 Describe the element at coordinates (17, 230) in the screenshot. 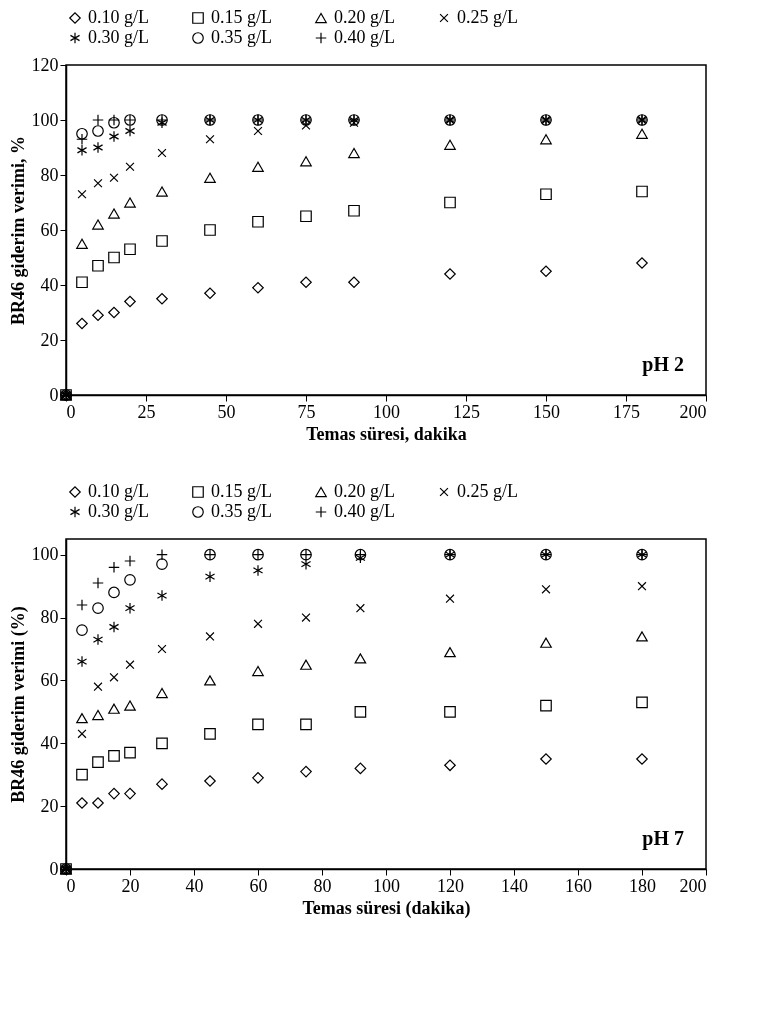

I see `y-axis-title: BR46 giderim verimi, %` at that location.